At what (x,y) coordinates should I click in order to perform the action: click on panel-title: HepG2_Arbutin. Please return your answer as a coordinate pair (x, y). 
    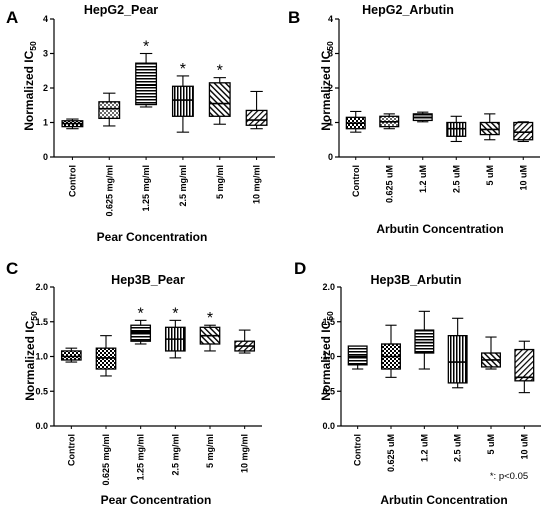
    Looking at the image, I should click on (408, 10).